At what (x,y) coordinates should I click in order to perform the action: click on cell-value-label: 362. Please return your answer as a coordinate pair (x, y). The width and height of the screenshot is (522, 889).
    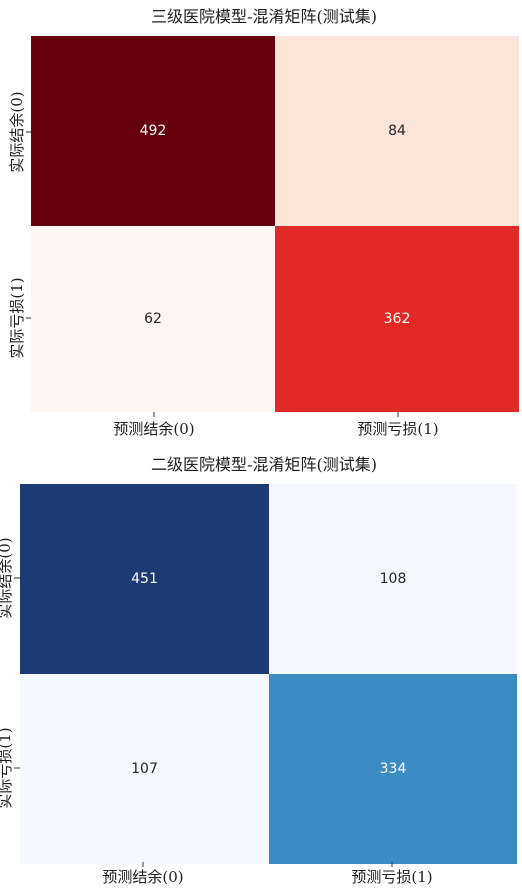
    Looking at the image, I should click on (397, 319).